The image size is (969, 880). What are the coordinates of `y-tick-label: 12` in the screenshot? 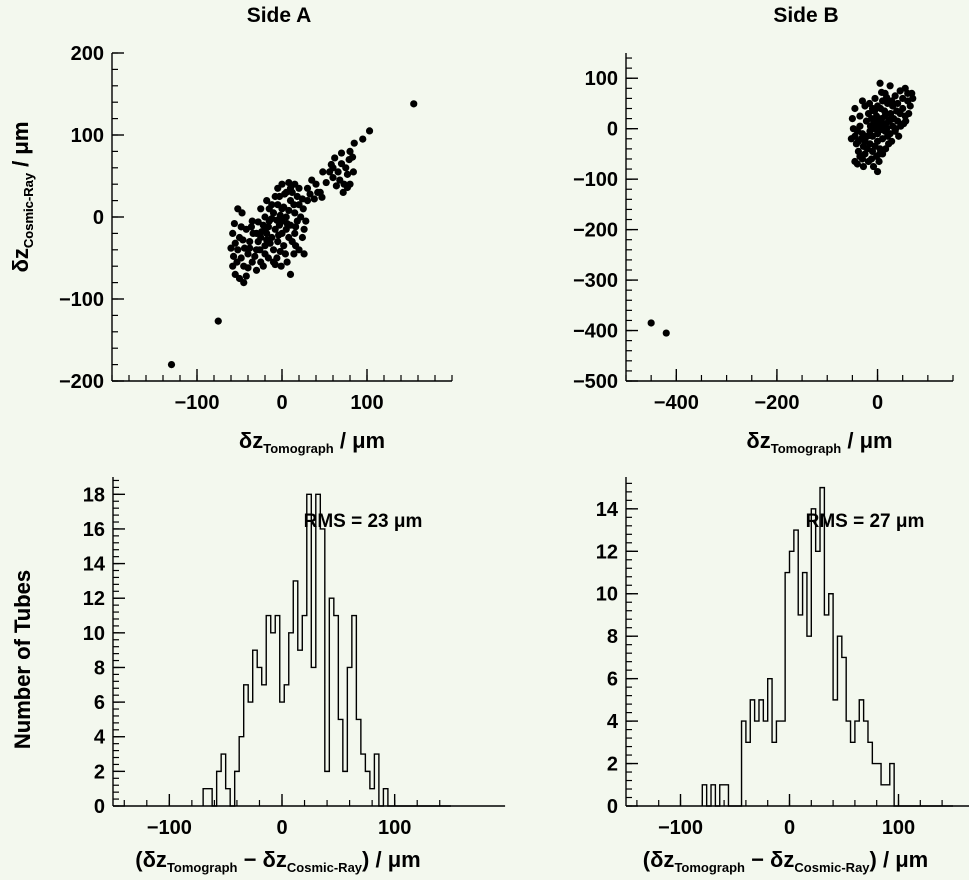 It's located at (607, 552).